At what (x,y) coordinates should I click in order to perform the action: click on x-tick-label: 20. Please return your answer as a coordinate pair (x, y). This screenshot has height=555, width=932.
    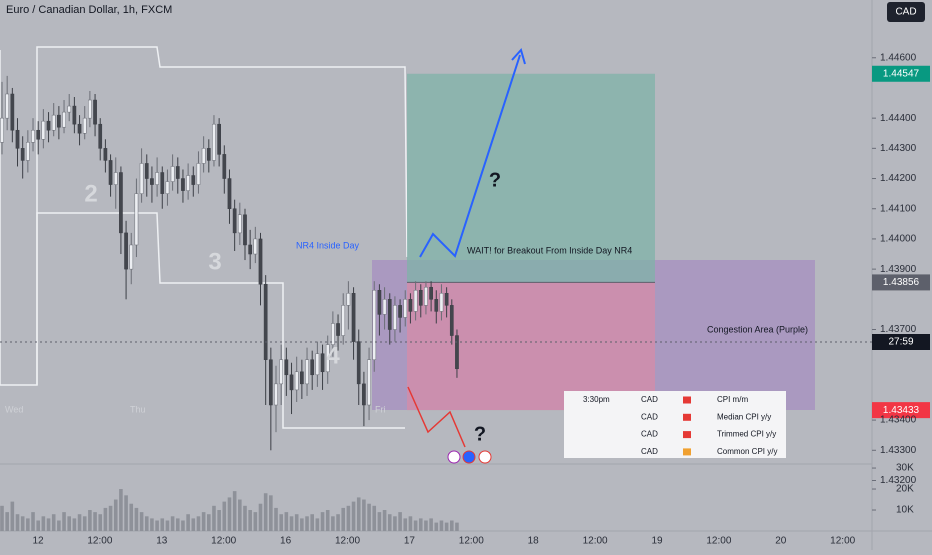
    Looking at the image, I should click on (781, 541).